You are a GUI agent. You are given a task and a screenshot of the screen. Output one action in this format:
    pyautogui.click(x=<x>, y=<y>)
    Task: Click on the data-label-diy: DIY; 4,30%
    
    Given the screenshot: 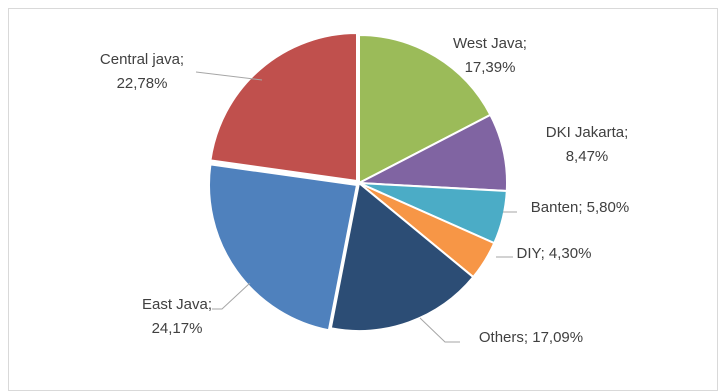 What is the action you would take?
    pyautogui.click(x=554, y=253)
    